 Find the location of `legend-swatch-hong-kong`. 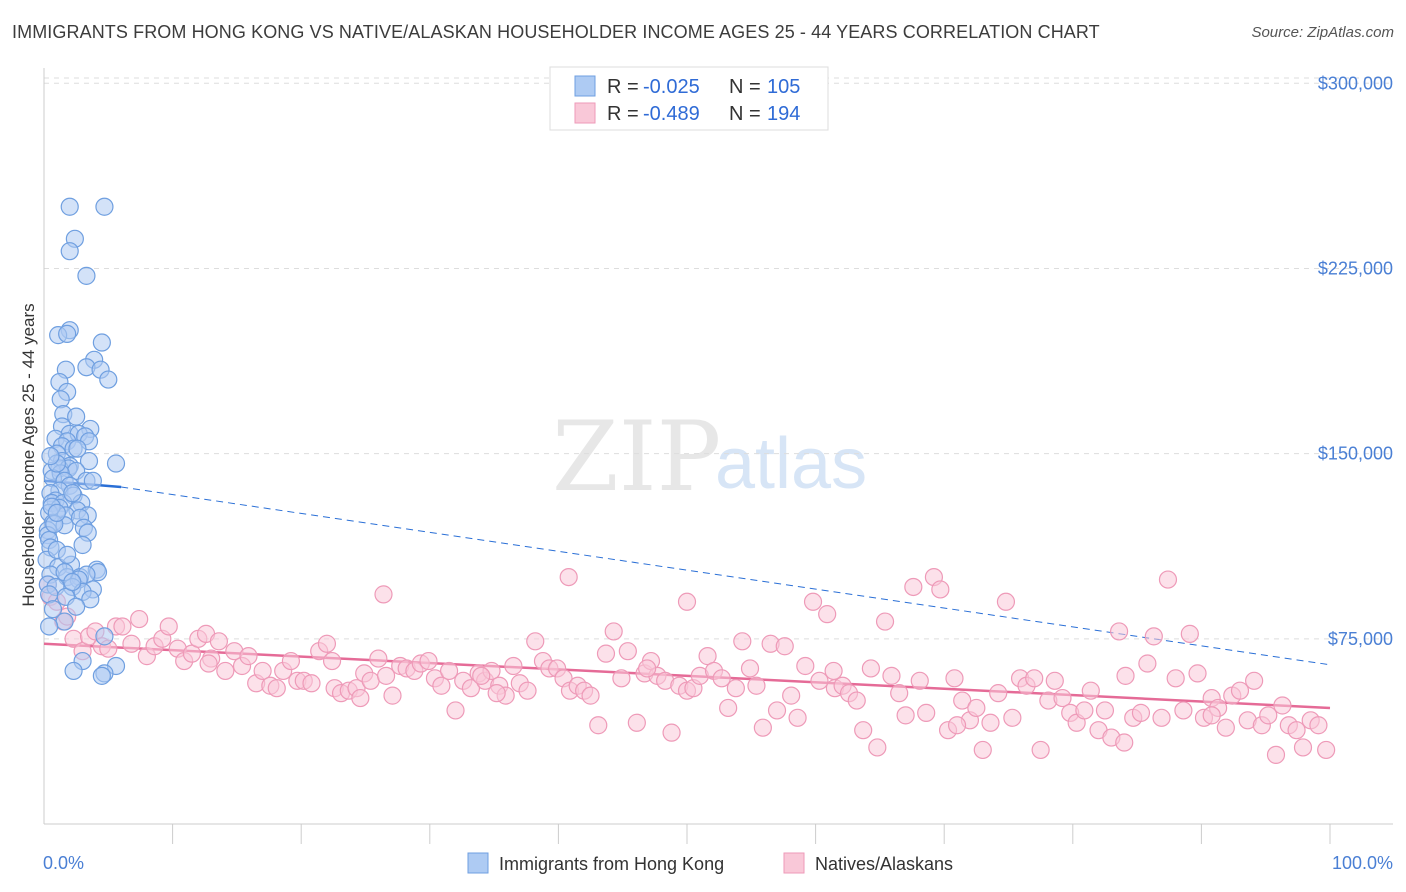

legend-swatch-hong-kong is located at coordinates (585, 86).